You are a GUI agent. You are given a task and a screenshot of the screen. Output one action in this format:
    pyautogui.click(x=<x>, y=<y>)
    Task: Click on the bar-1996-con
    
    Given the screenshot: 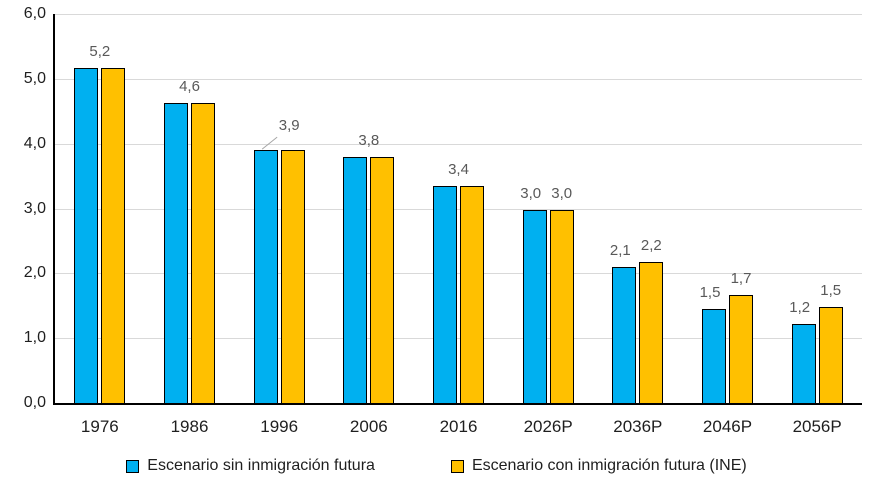 What is the action you would take?
    pyautogui.click(x=292, y=277)
    